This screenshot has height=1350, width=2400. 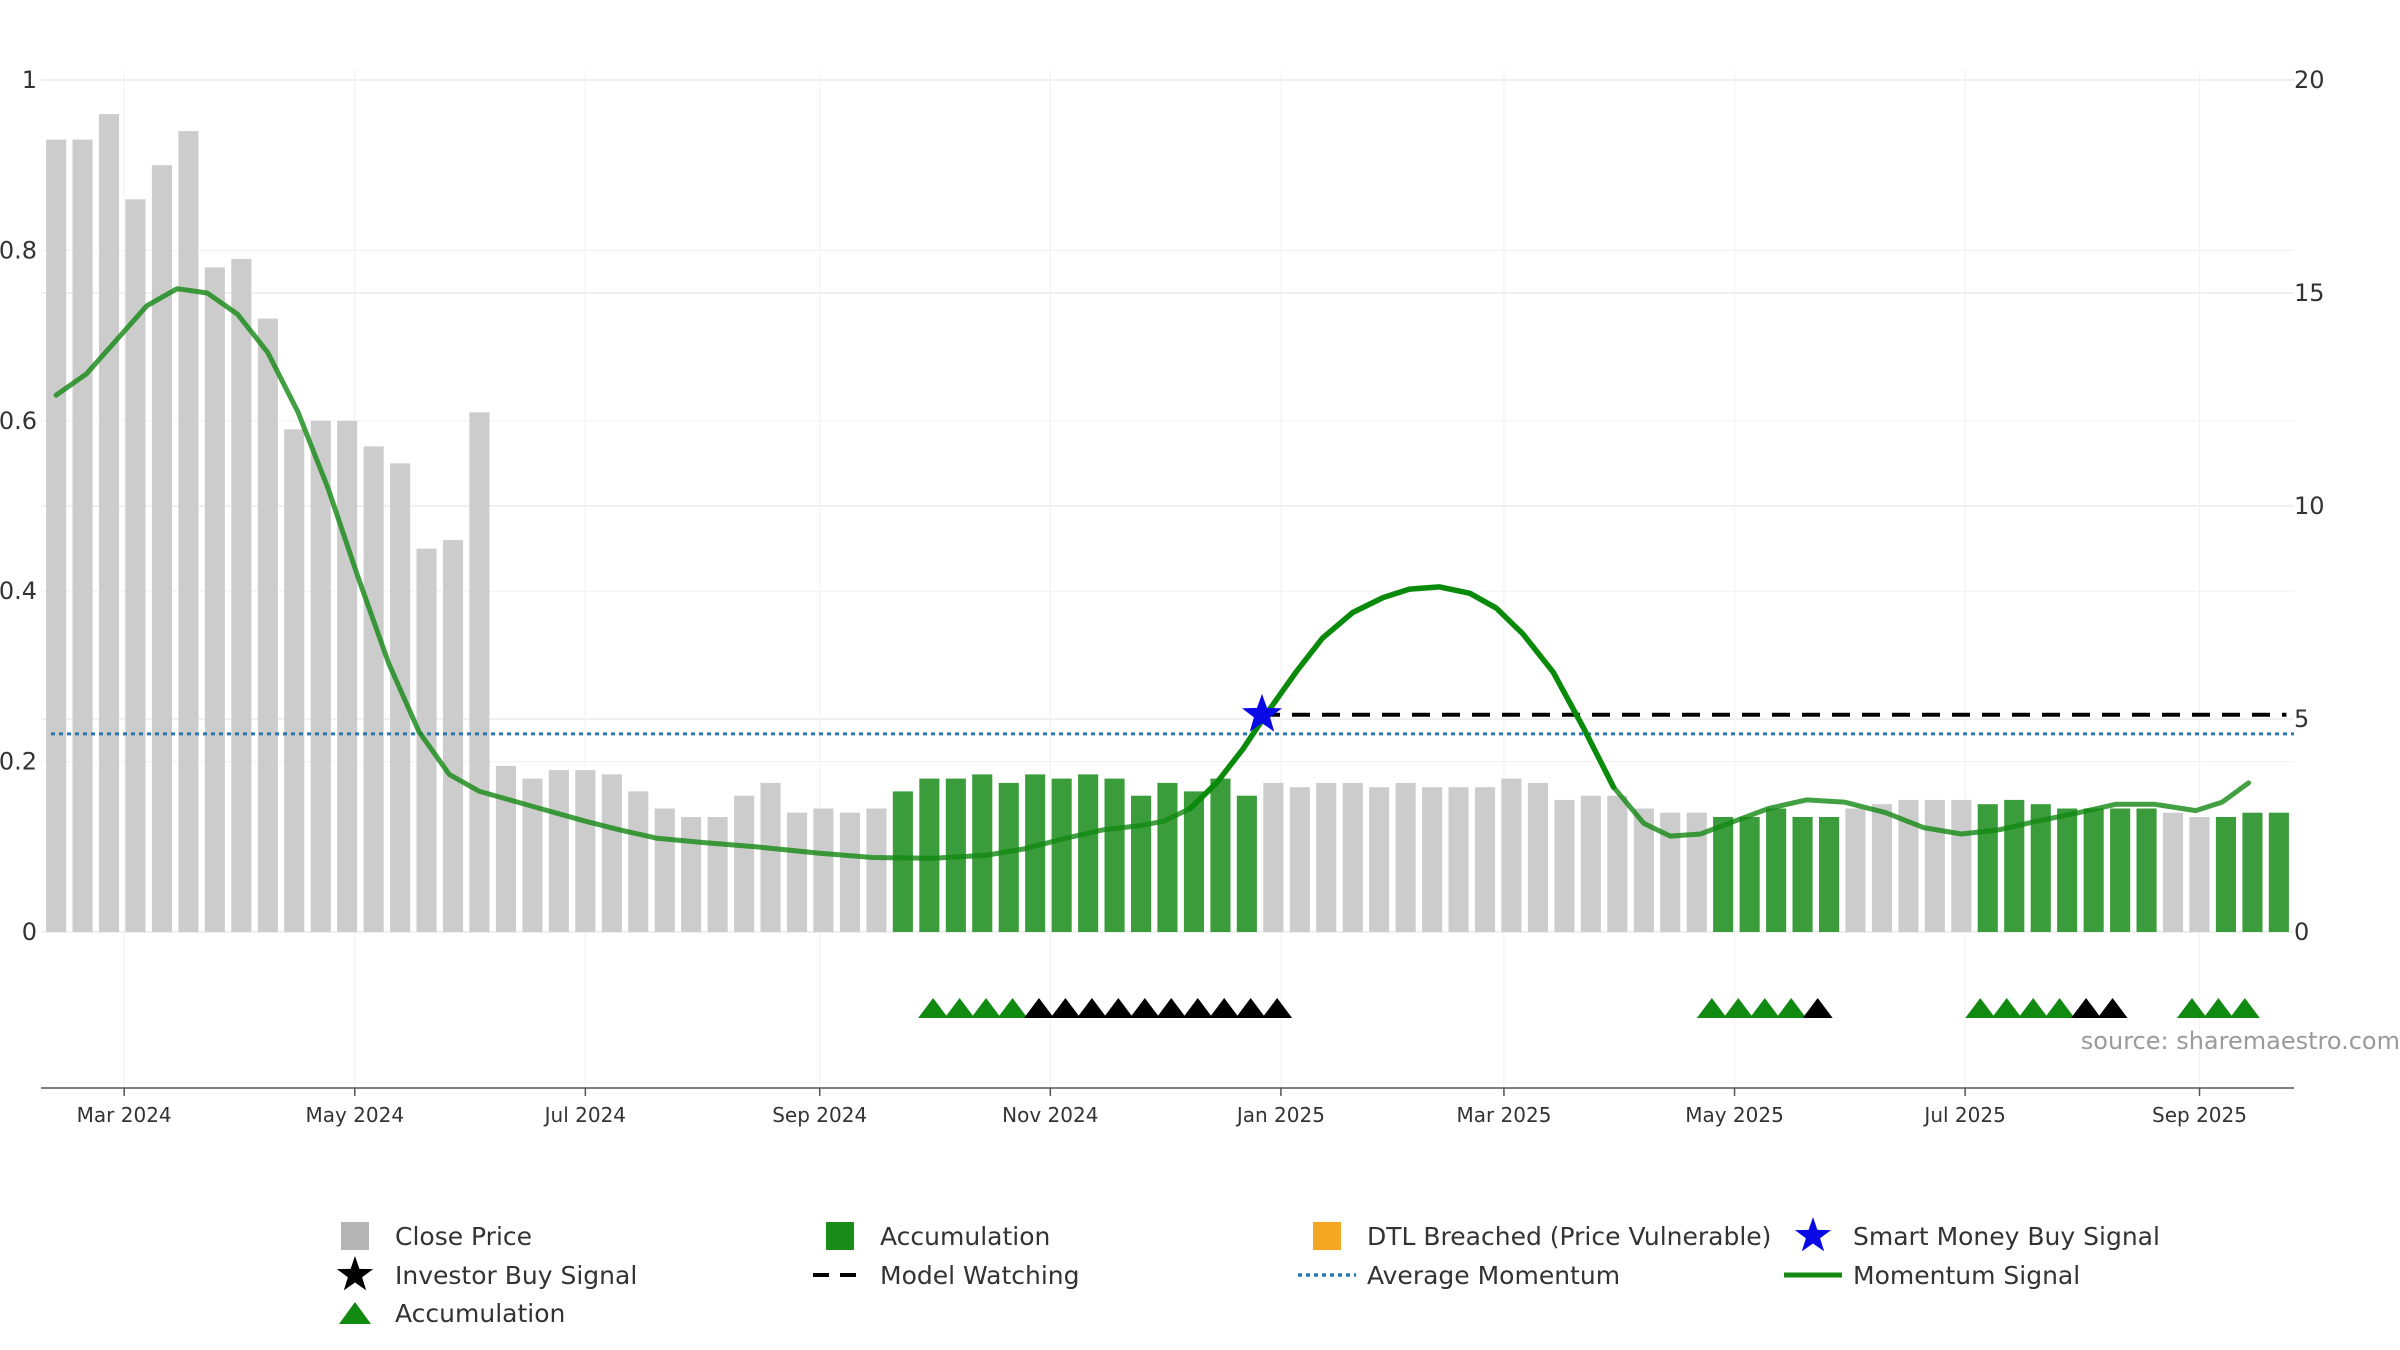 What do you see at coordinates (29, 80) in the screenshot?
I see `left-y-tick-label: 1` at bounding box center [29, 80].